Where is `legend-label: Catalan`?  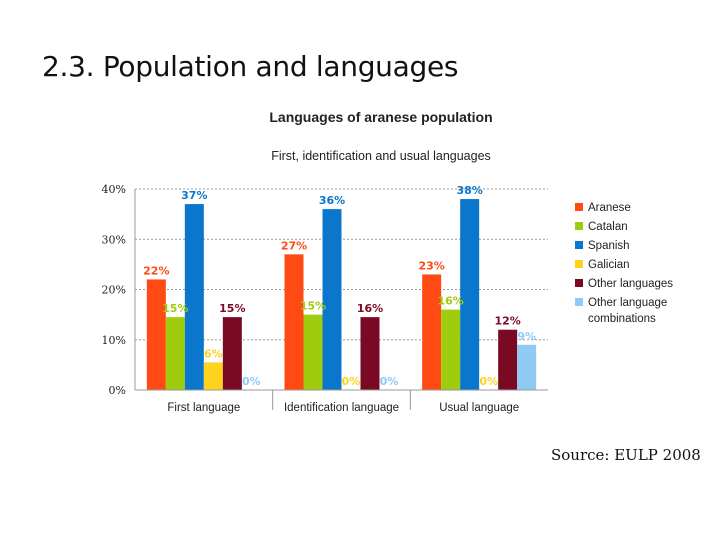 legend-label: Catalan is located at coordinates (608, 227).